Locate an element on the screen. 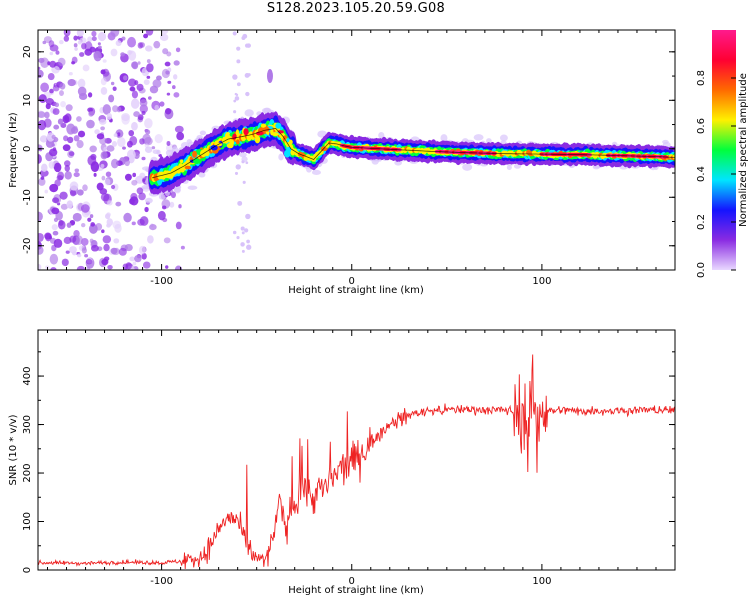 Image resolution: width=750 pixels, height=600 pixels. snr-xtick-label: 100 is located at coordinates (541, 581).